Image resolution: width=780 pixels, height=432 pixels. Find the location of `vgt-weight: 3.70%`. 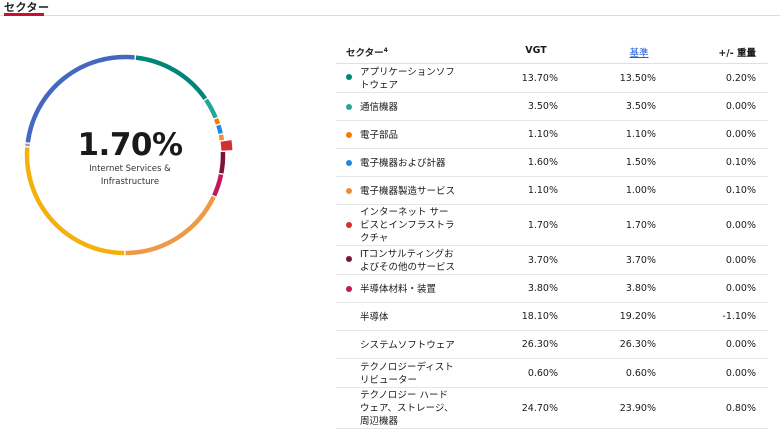

vgt-weight: 3.70% is located at coordinates (542, 260).